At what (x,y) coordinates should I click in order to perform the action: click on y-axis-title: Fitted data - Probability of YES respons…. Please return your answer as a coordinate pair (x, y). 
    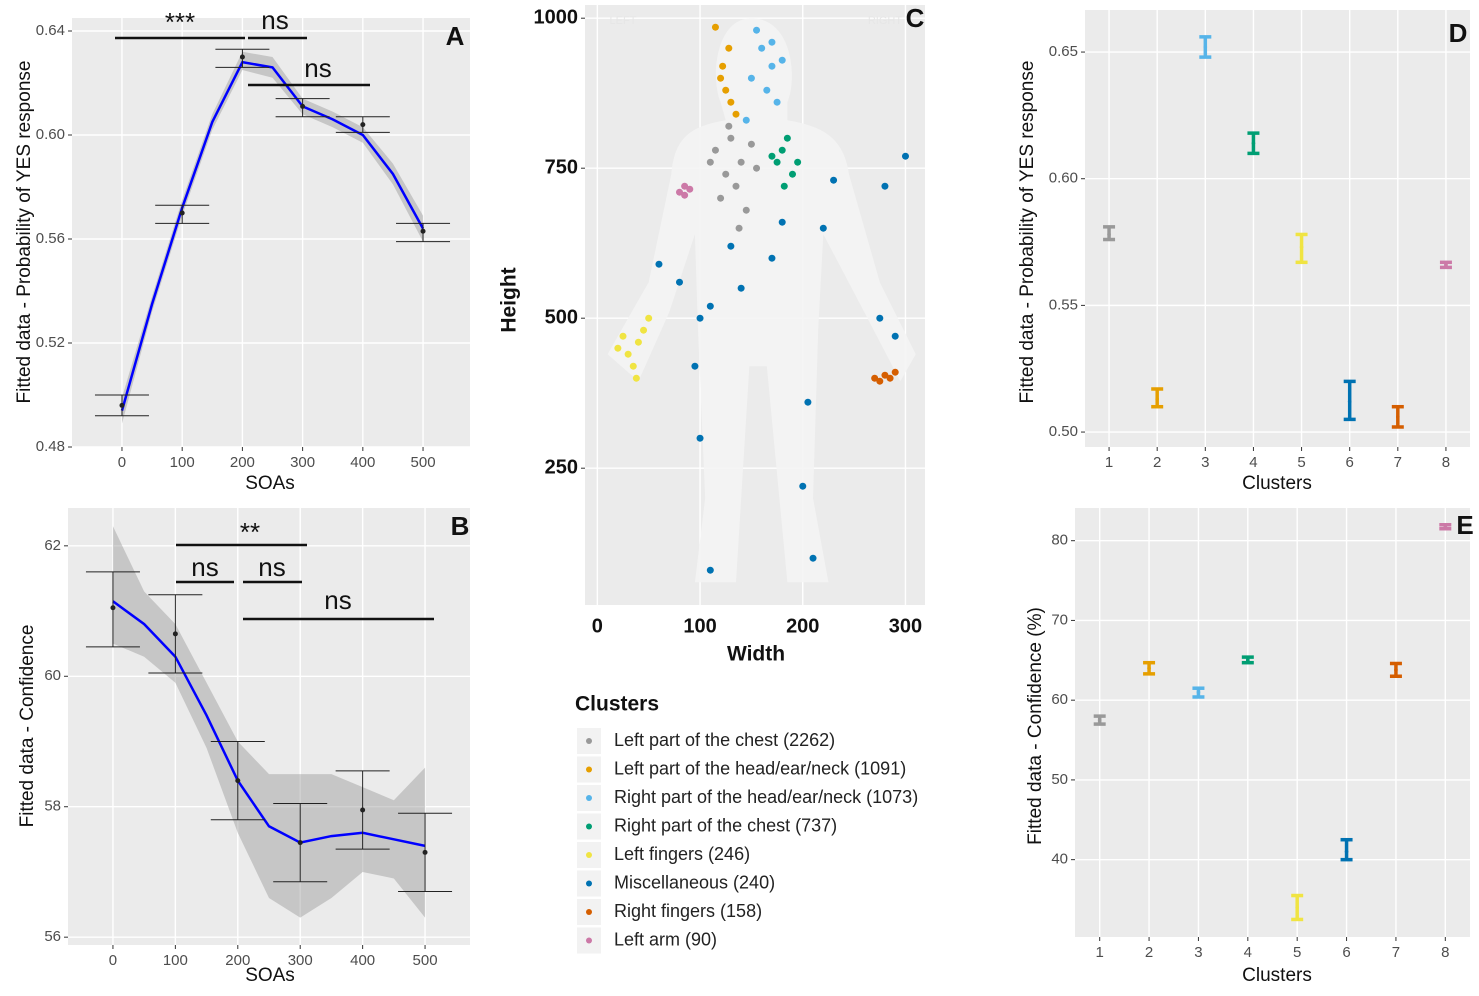
    Looking at the image, I should click on (24, 232).